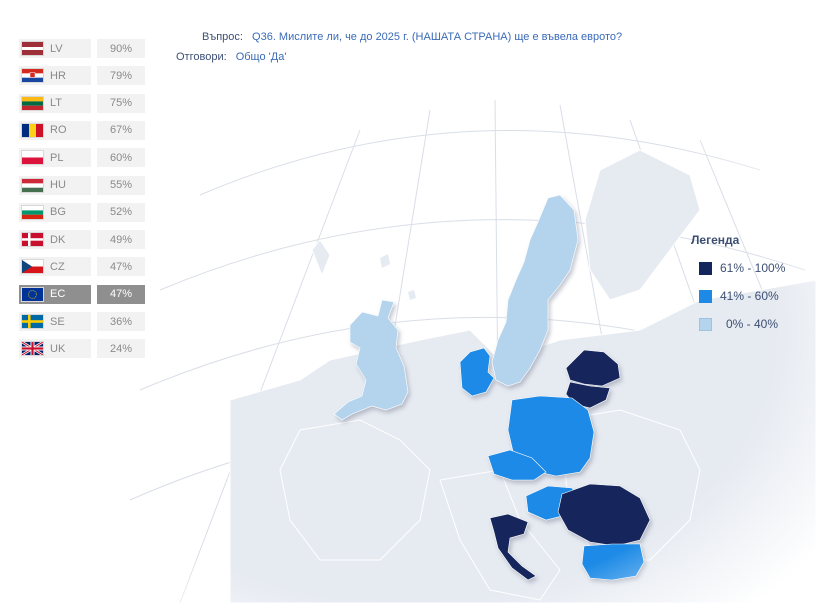 The image size is (816, 603). I want to click on ranking-country-cell: BG, so click(55, 212).